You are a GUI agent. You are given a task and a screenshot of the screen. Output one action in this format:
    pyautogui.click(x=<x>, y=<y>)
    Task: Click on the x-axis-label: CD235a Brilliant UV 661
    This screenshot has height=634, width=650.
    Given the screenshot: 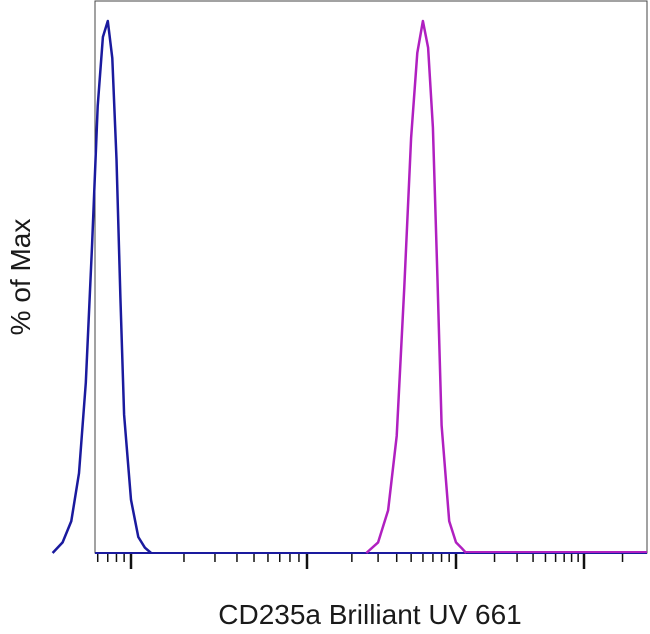 What is the action you would take?
    pyautogui.click(x=370, y=614)
    